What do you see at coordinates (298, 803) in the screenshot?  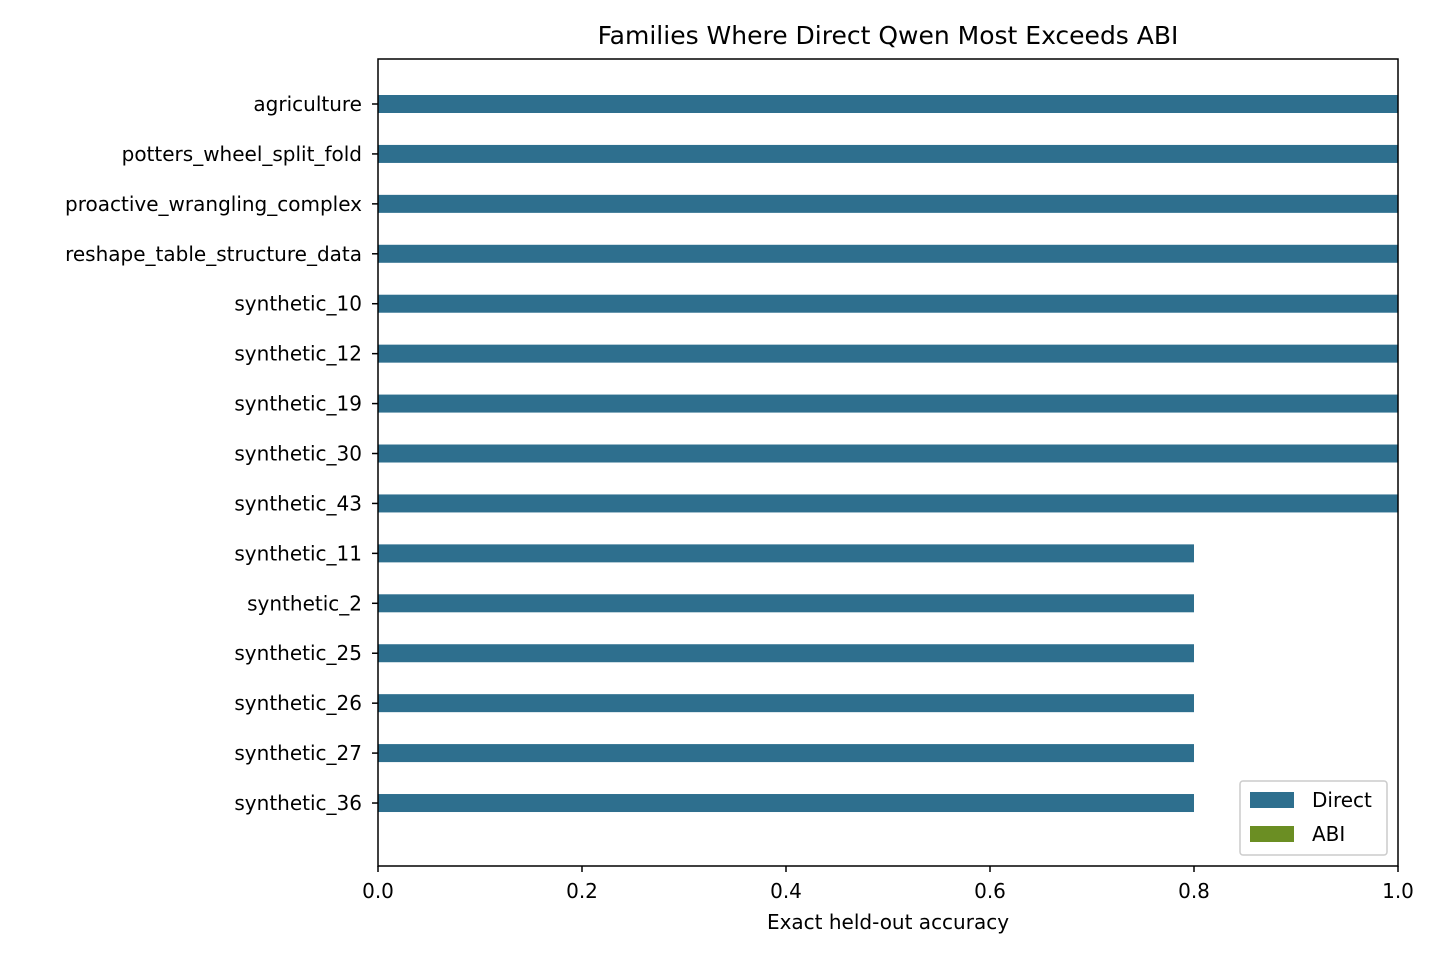 I see `y-tick-label: synthetic_36` at bounding box center [298, 803].